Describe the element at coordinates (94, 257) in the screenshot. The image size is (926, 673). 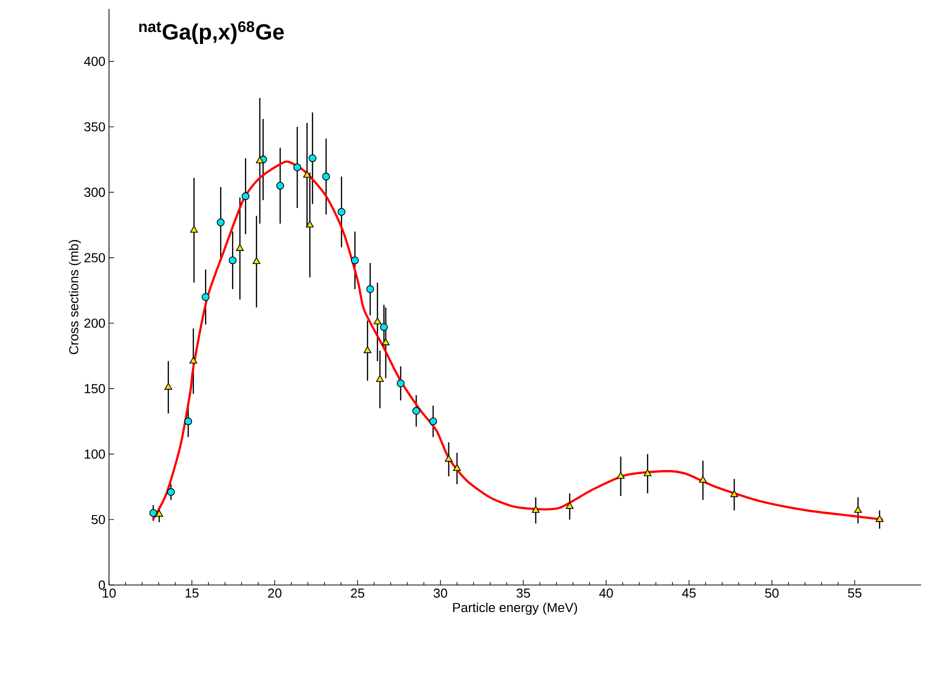
I see `y-tick-label: 250` at that location.